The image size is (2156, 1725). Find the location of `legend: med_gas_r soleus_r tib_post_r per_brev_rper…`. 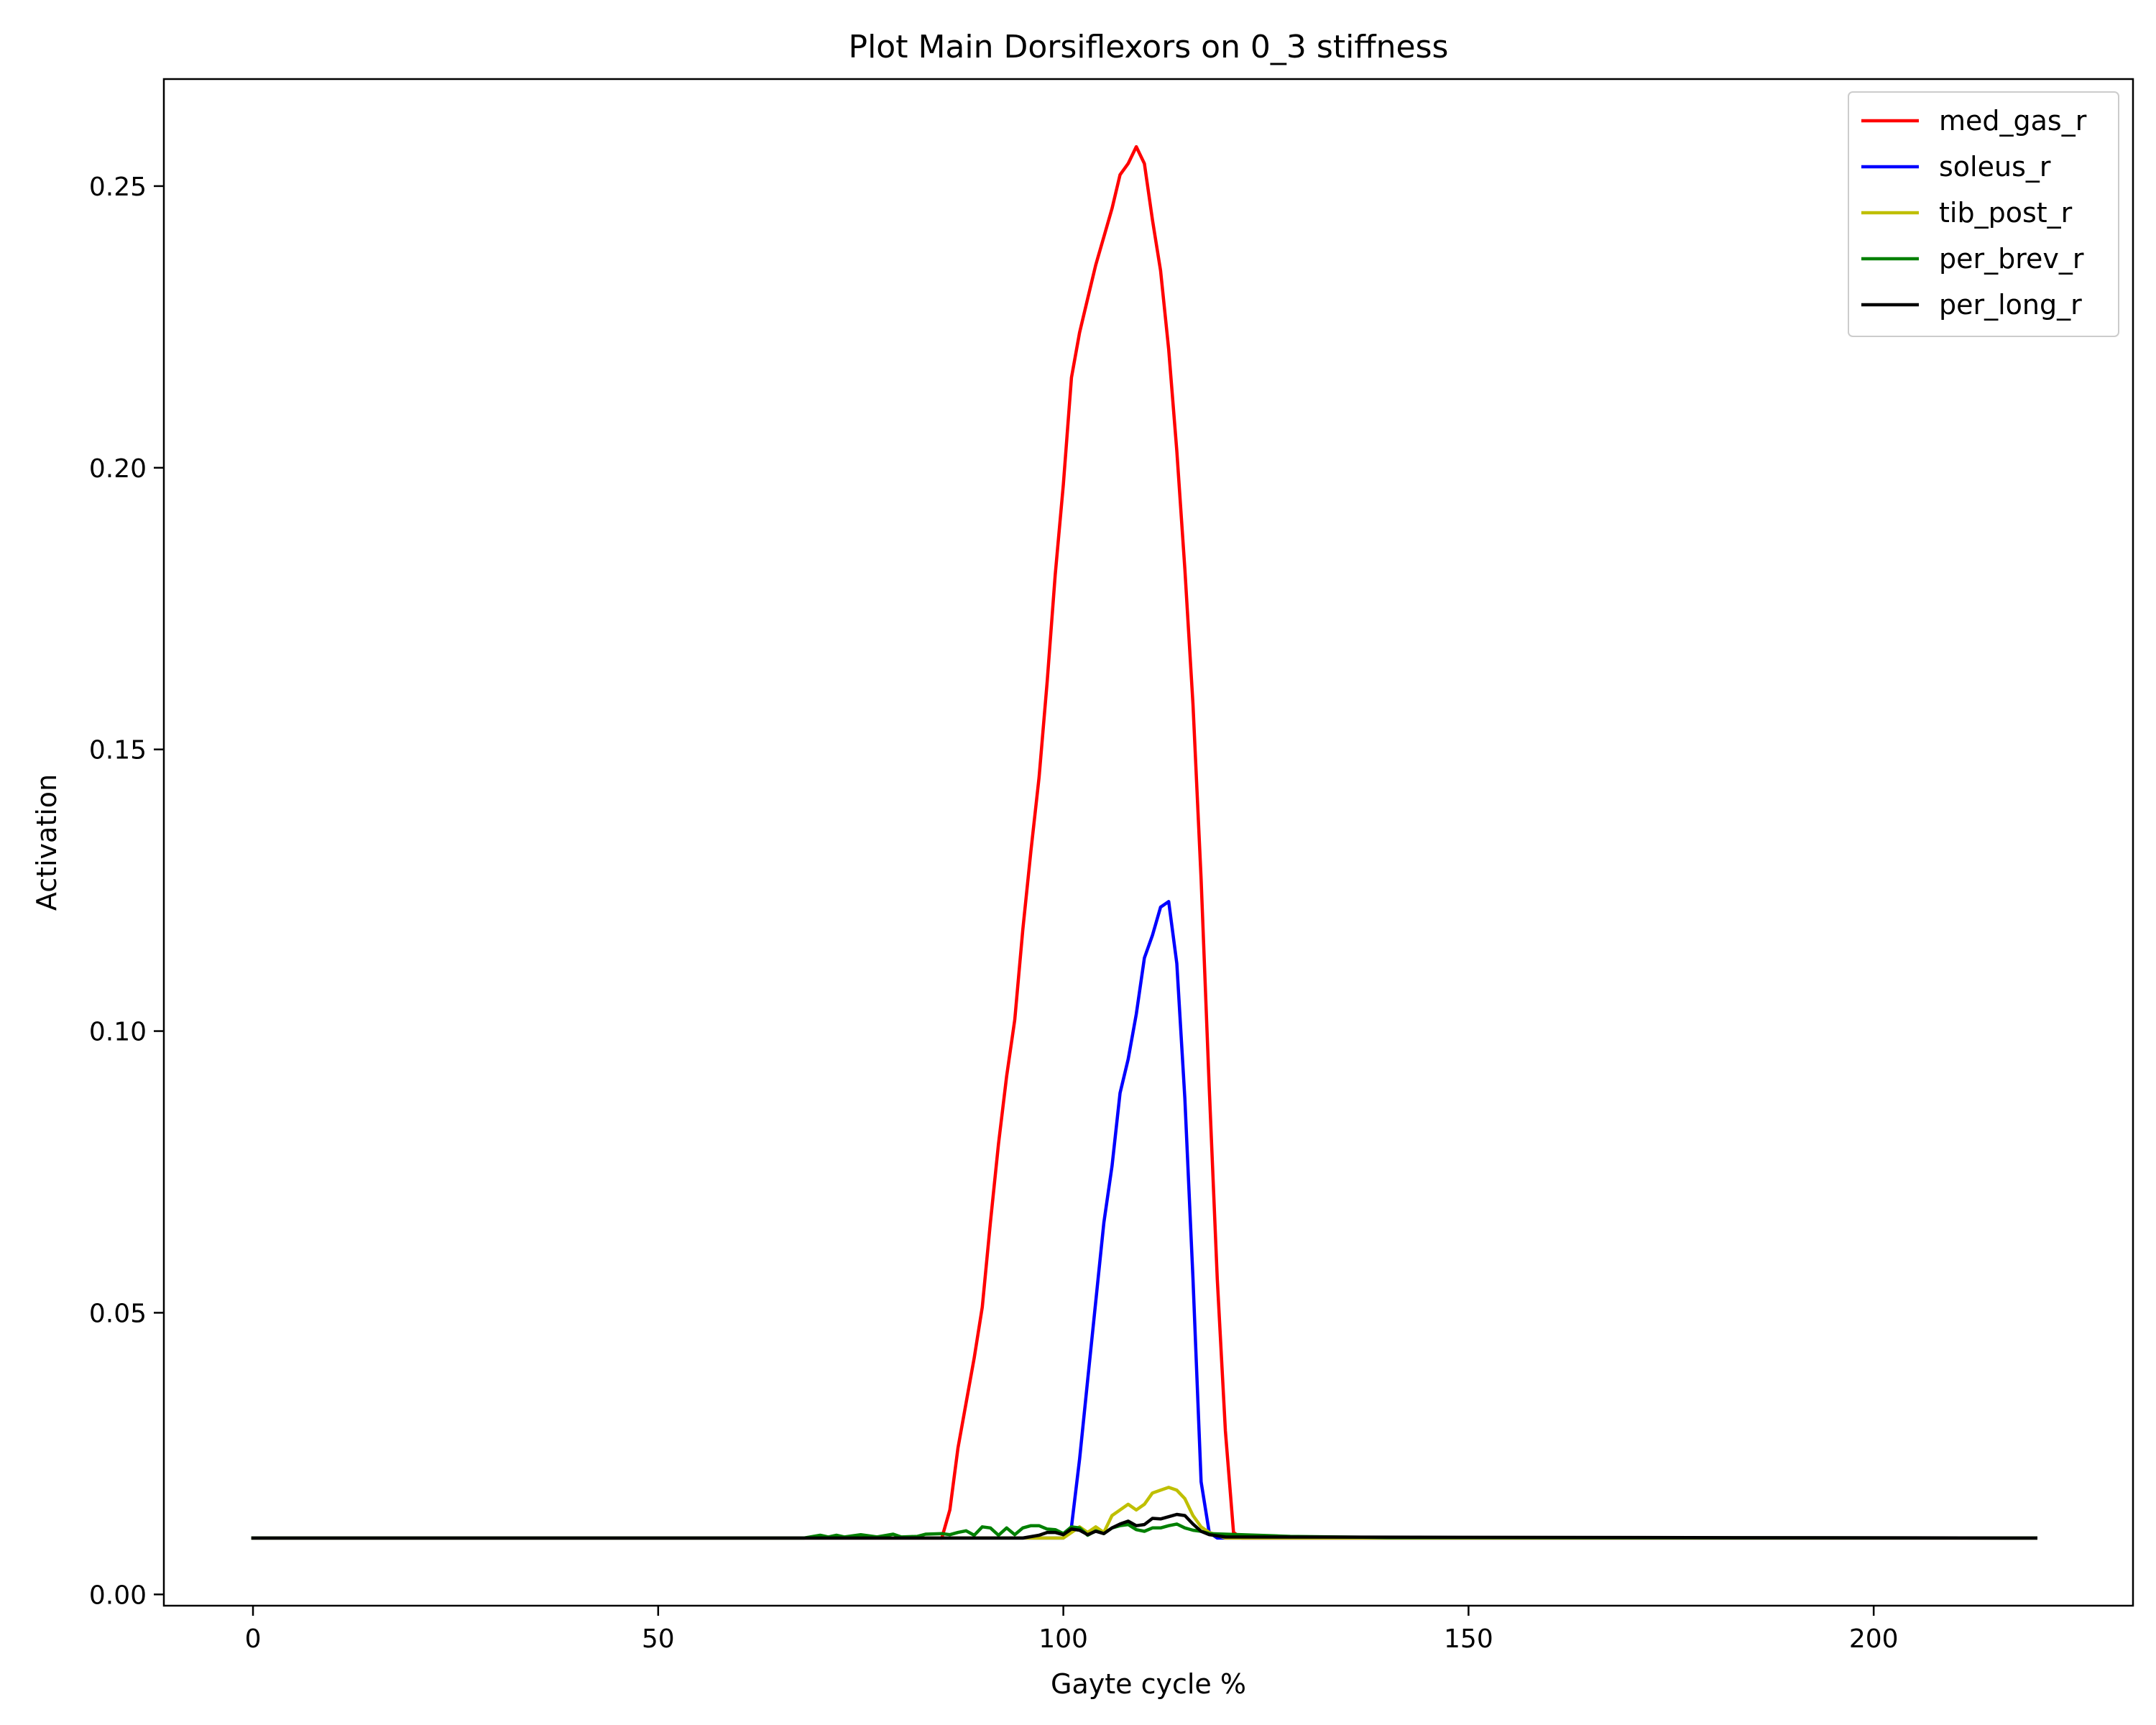

legend: med_gas_r soleus_r tib_post_r per_brev_rper… is located at coordinates (1984, 214).